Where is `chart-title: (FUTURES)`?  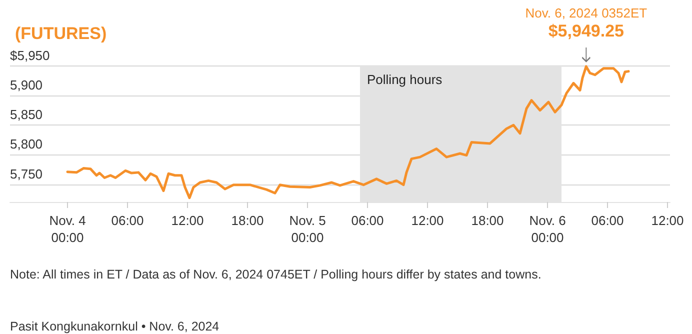 chart-title: (FUTURES) is located at coordinates (61, 33).